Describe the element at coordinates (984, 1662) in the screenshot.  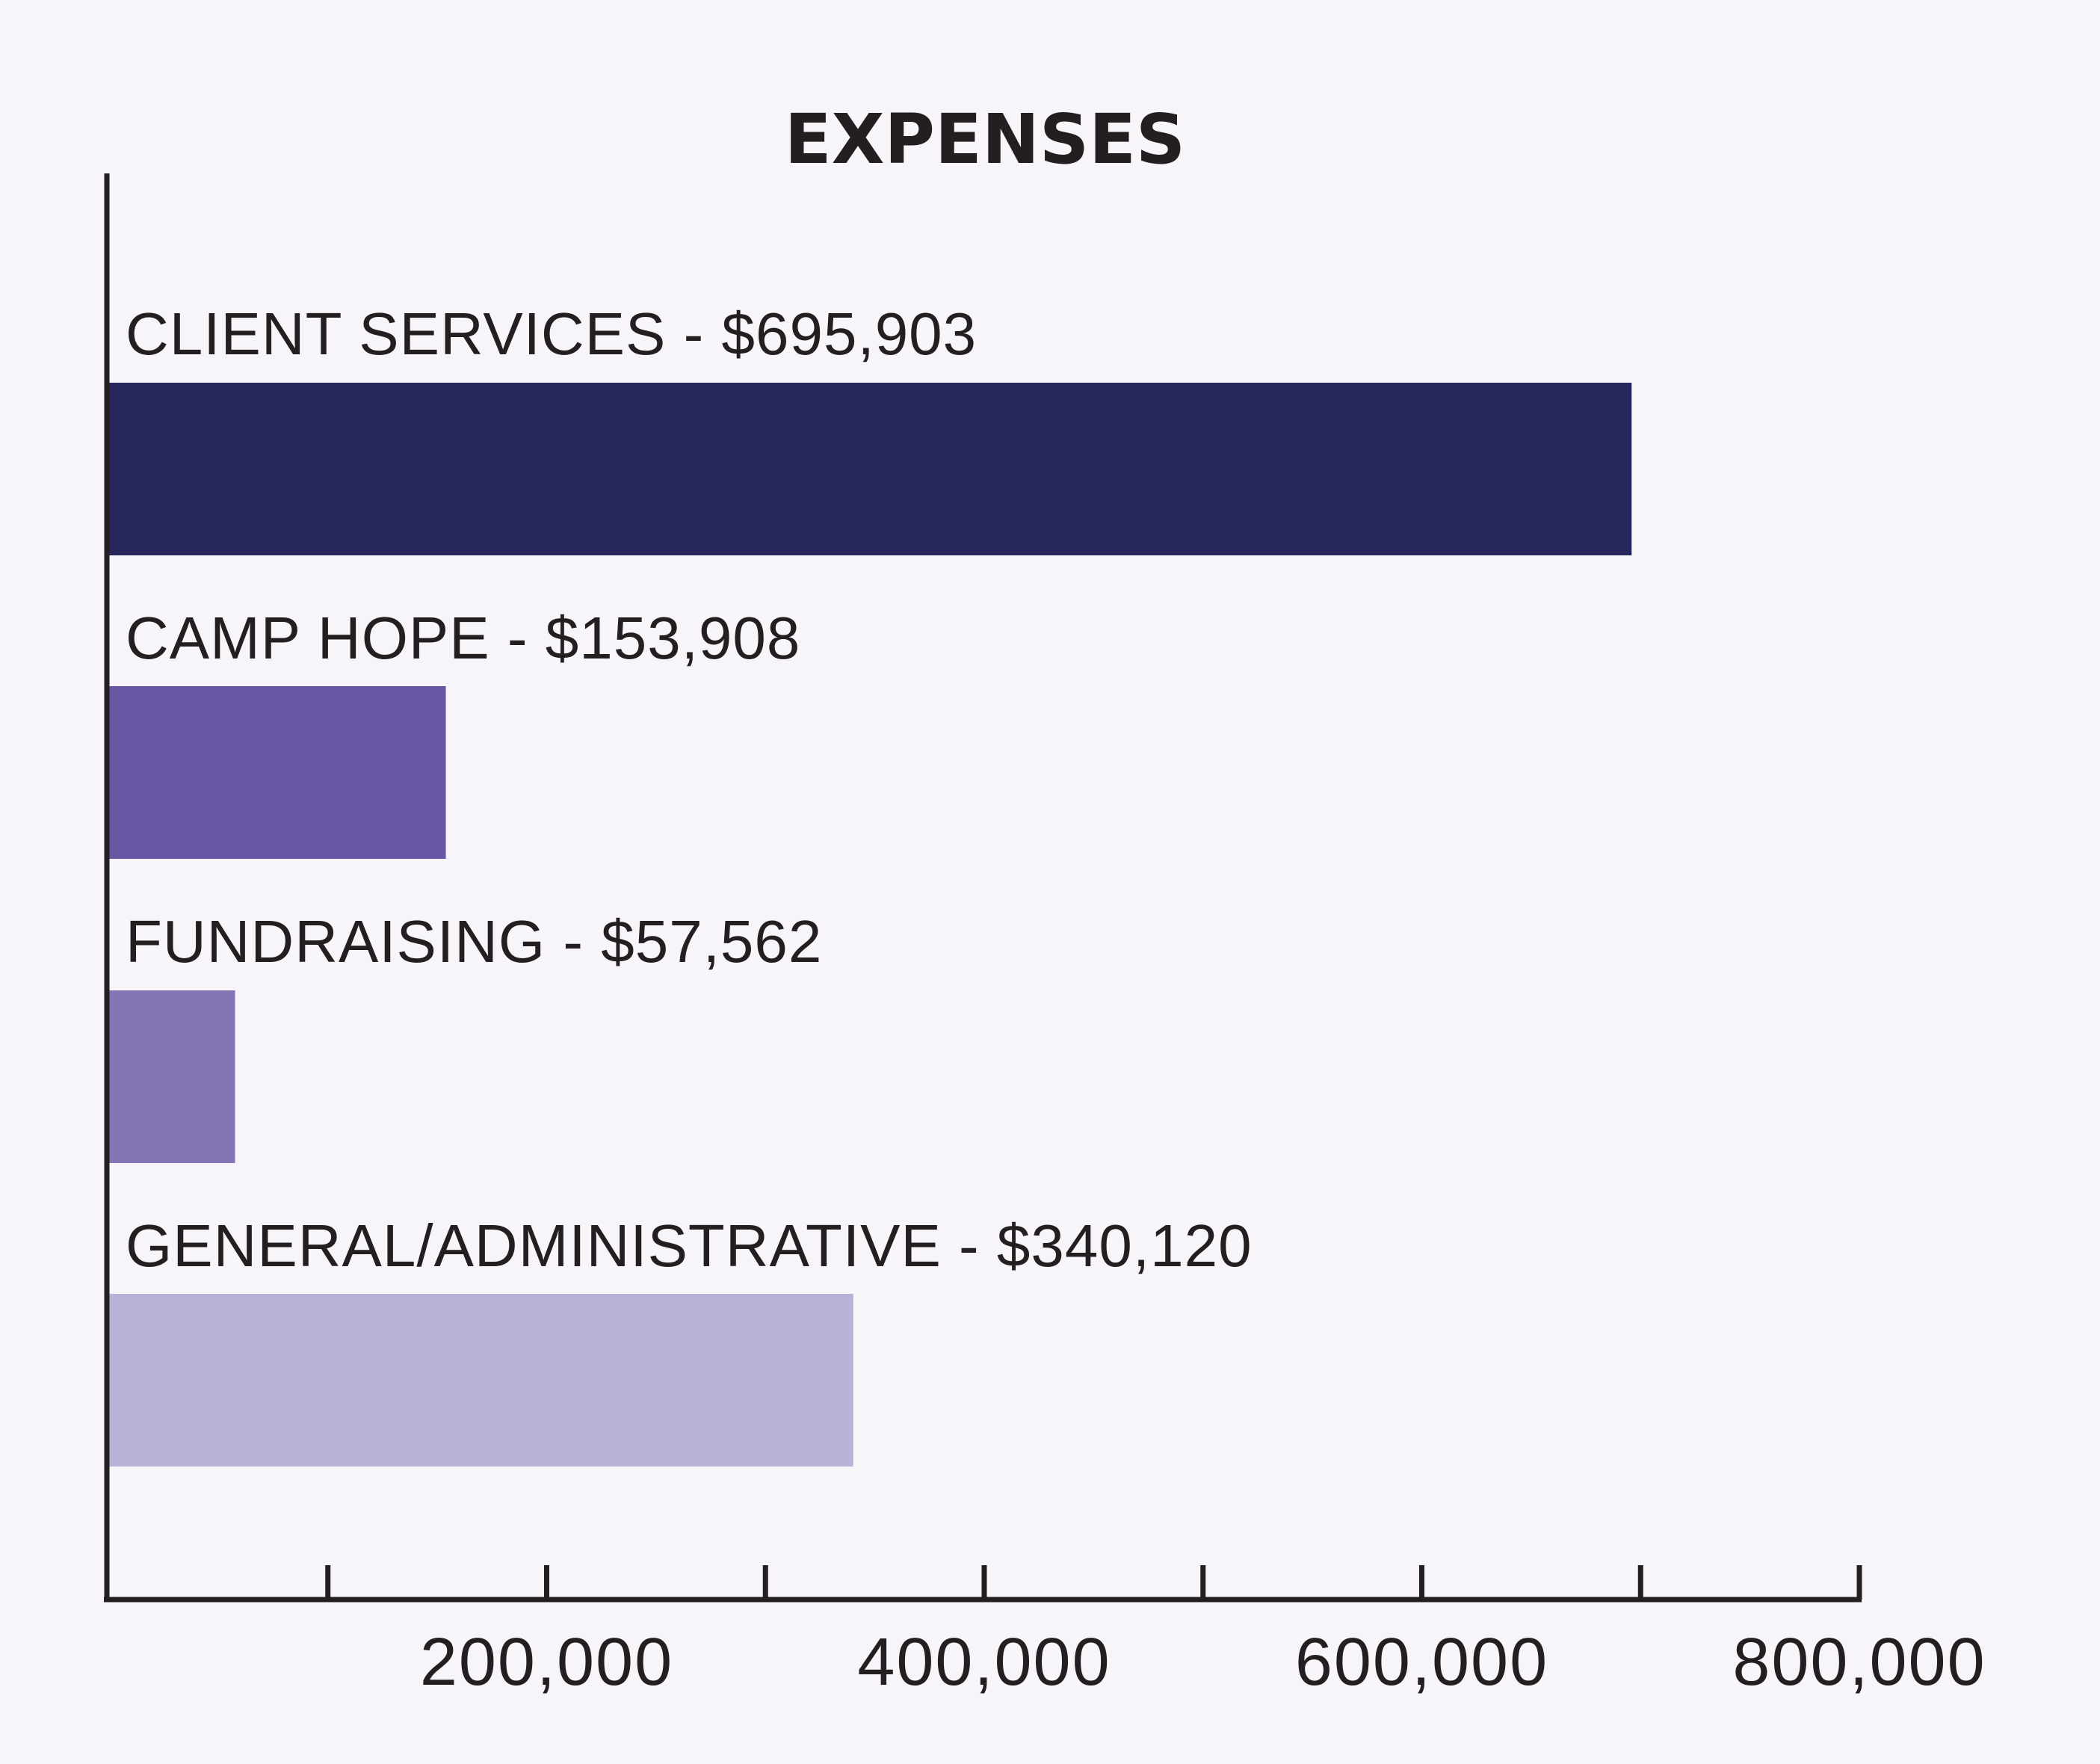
I see `x-tick-label-400000: 400,000` at that location.